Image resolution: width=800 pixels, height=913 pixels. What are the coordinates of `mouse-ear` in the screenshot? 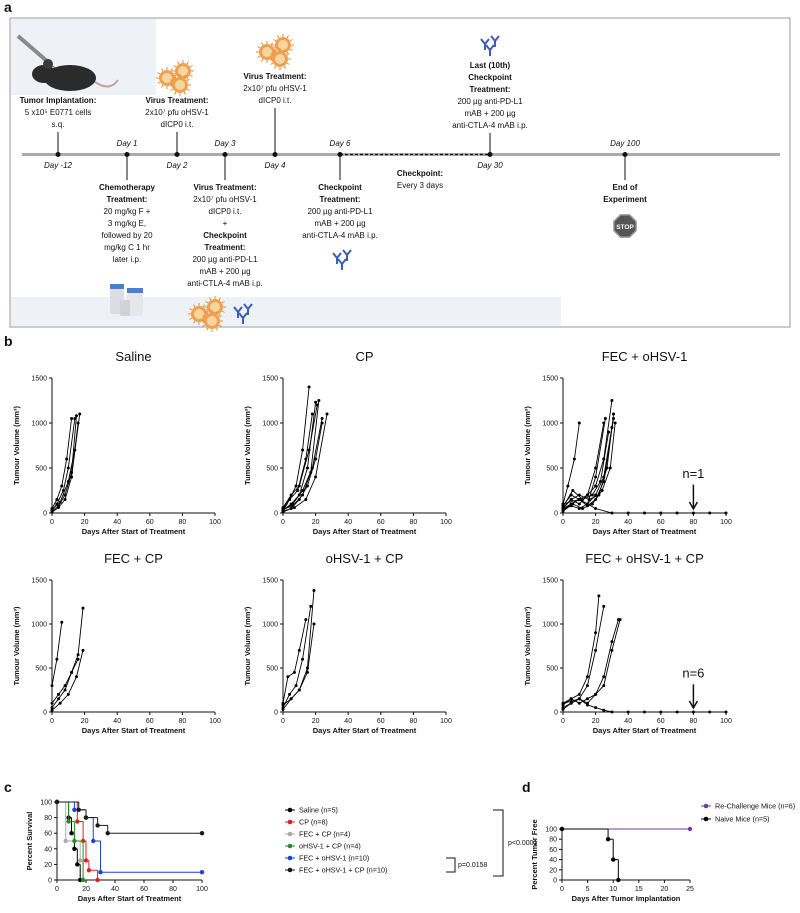 It's located at (48, 64).